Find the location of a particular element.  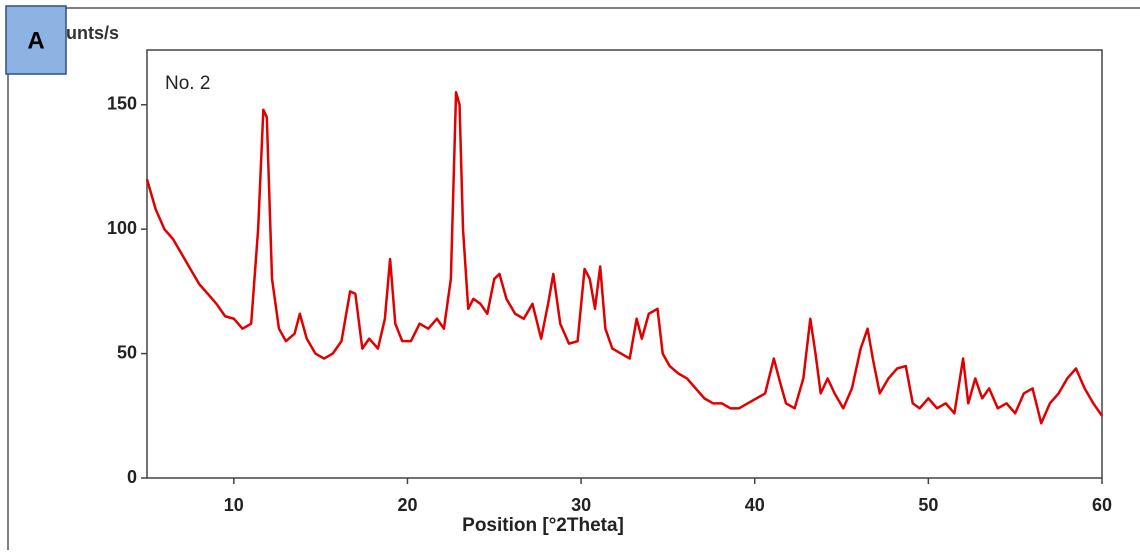

x-tick-label: 60 is located at coordinates (1102, 505).